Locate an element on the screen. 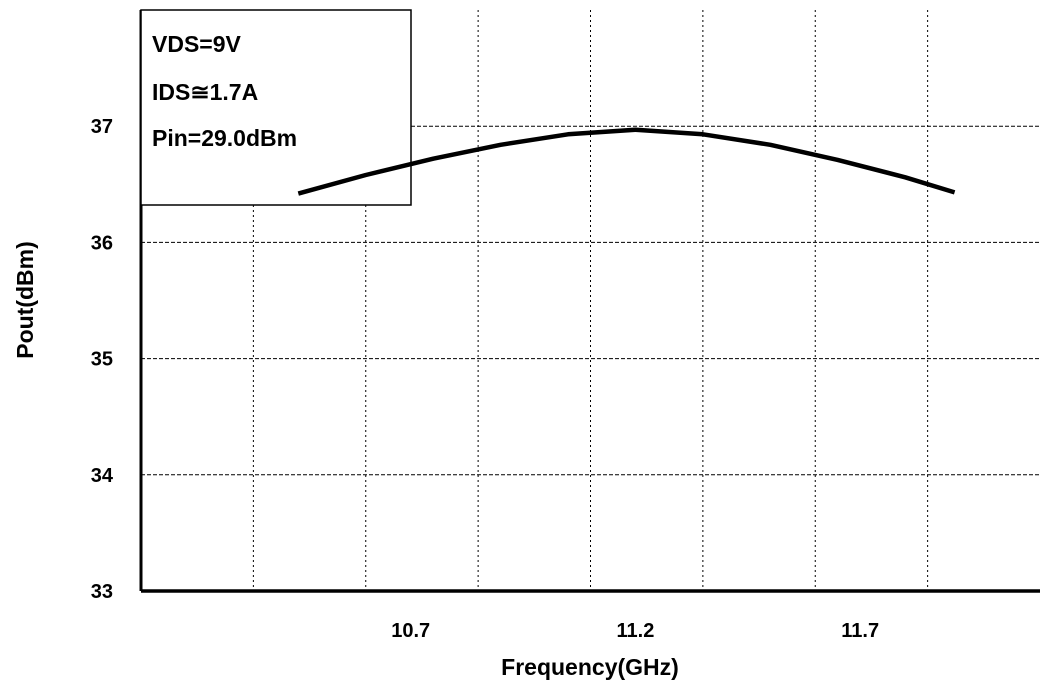 The height and width of the screenshot is (691, 1040). annotation-line-1: VDS=9V is located at coordinates (197, 44).